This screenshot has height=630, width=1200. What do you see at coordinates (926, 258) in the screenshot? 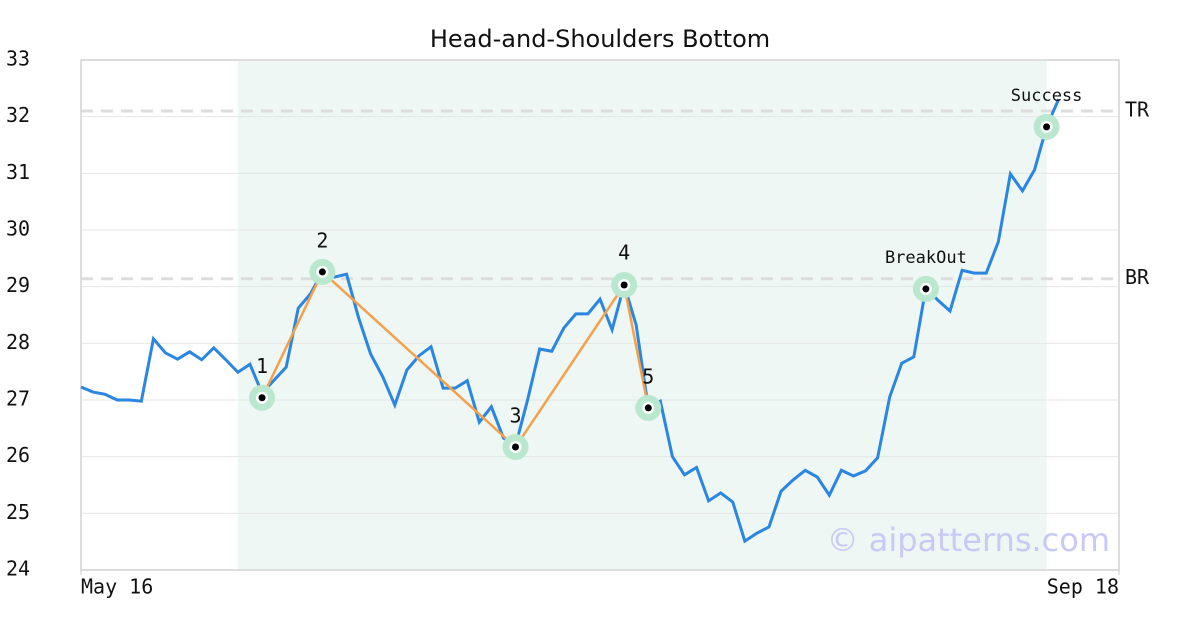
I see `point-label: BreakOut` at bounding box center [926, 258].